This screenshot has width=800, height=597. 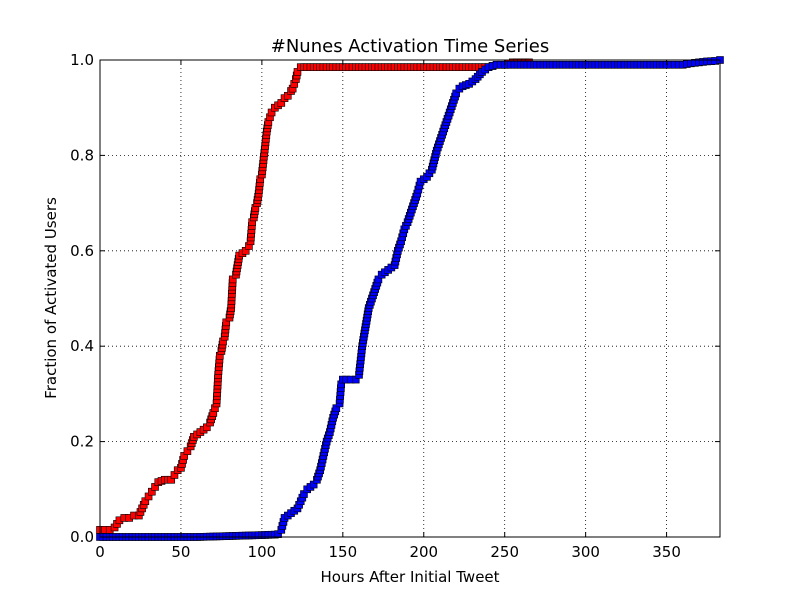 I want to click on x-tick-label: 250, so click(x=504, y=552).